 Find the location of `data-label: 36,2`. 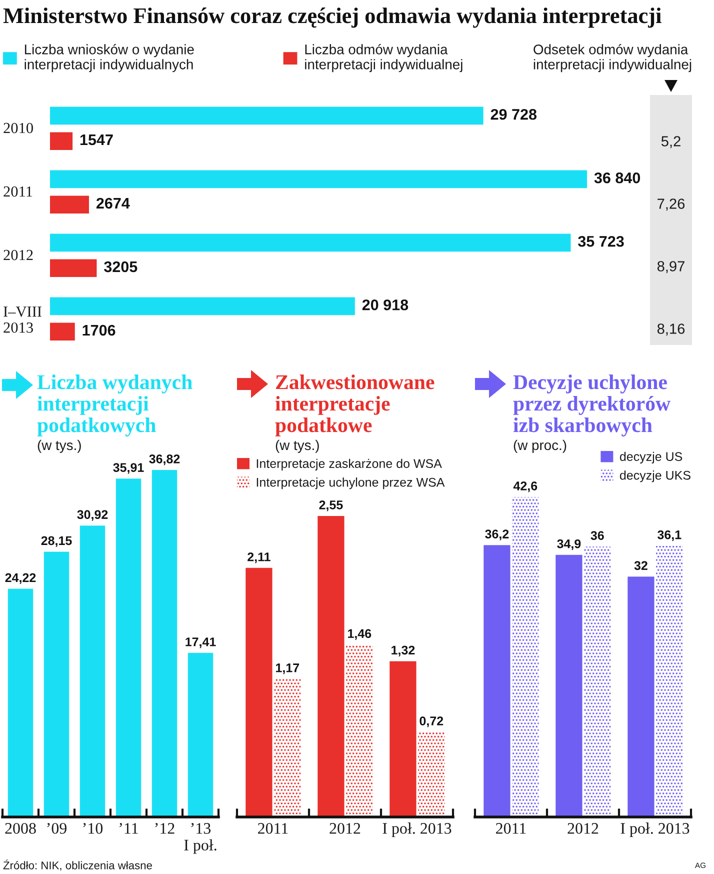

data-label: 36,2 is located at coordinates (497, 535).